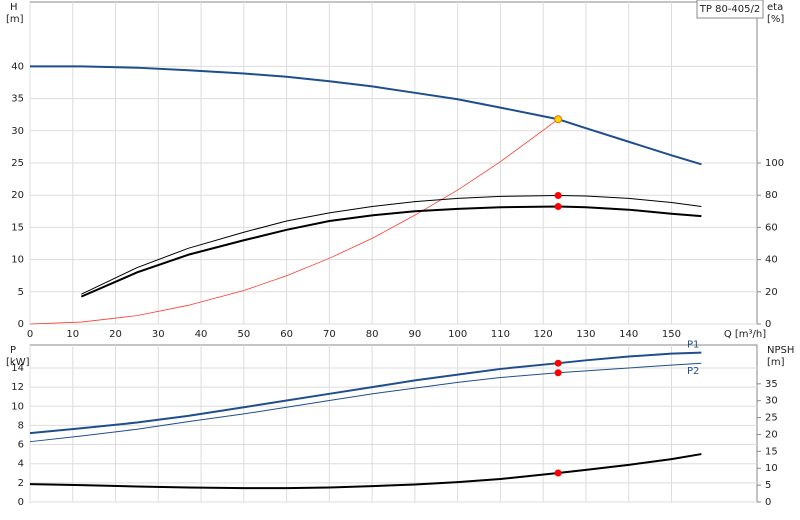 The height and width of the screenshot is (520, 800). What do you see at coordinates (14, 7) in the screenshot?
I see `y-axis-label: H` at bounding box center [14, 7].